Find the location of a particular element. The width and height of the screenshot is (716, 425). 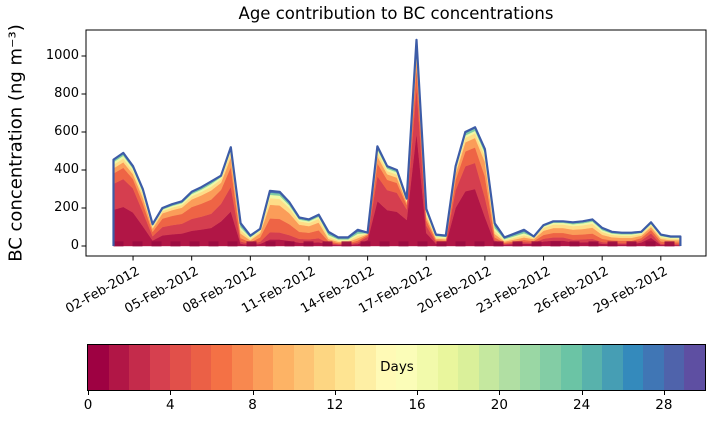

y-tick-label: 600 is located at coordinates (66, 131).